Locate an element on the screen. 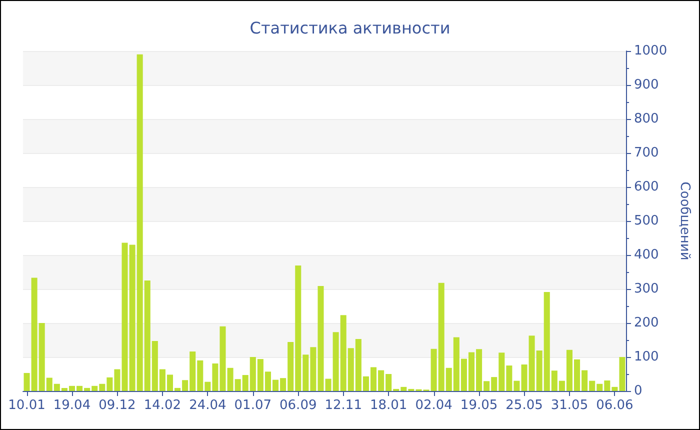  x-tick-label: 01.07 is located at coordinates (253, 405).